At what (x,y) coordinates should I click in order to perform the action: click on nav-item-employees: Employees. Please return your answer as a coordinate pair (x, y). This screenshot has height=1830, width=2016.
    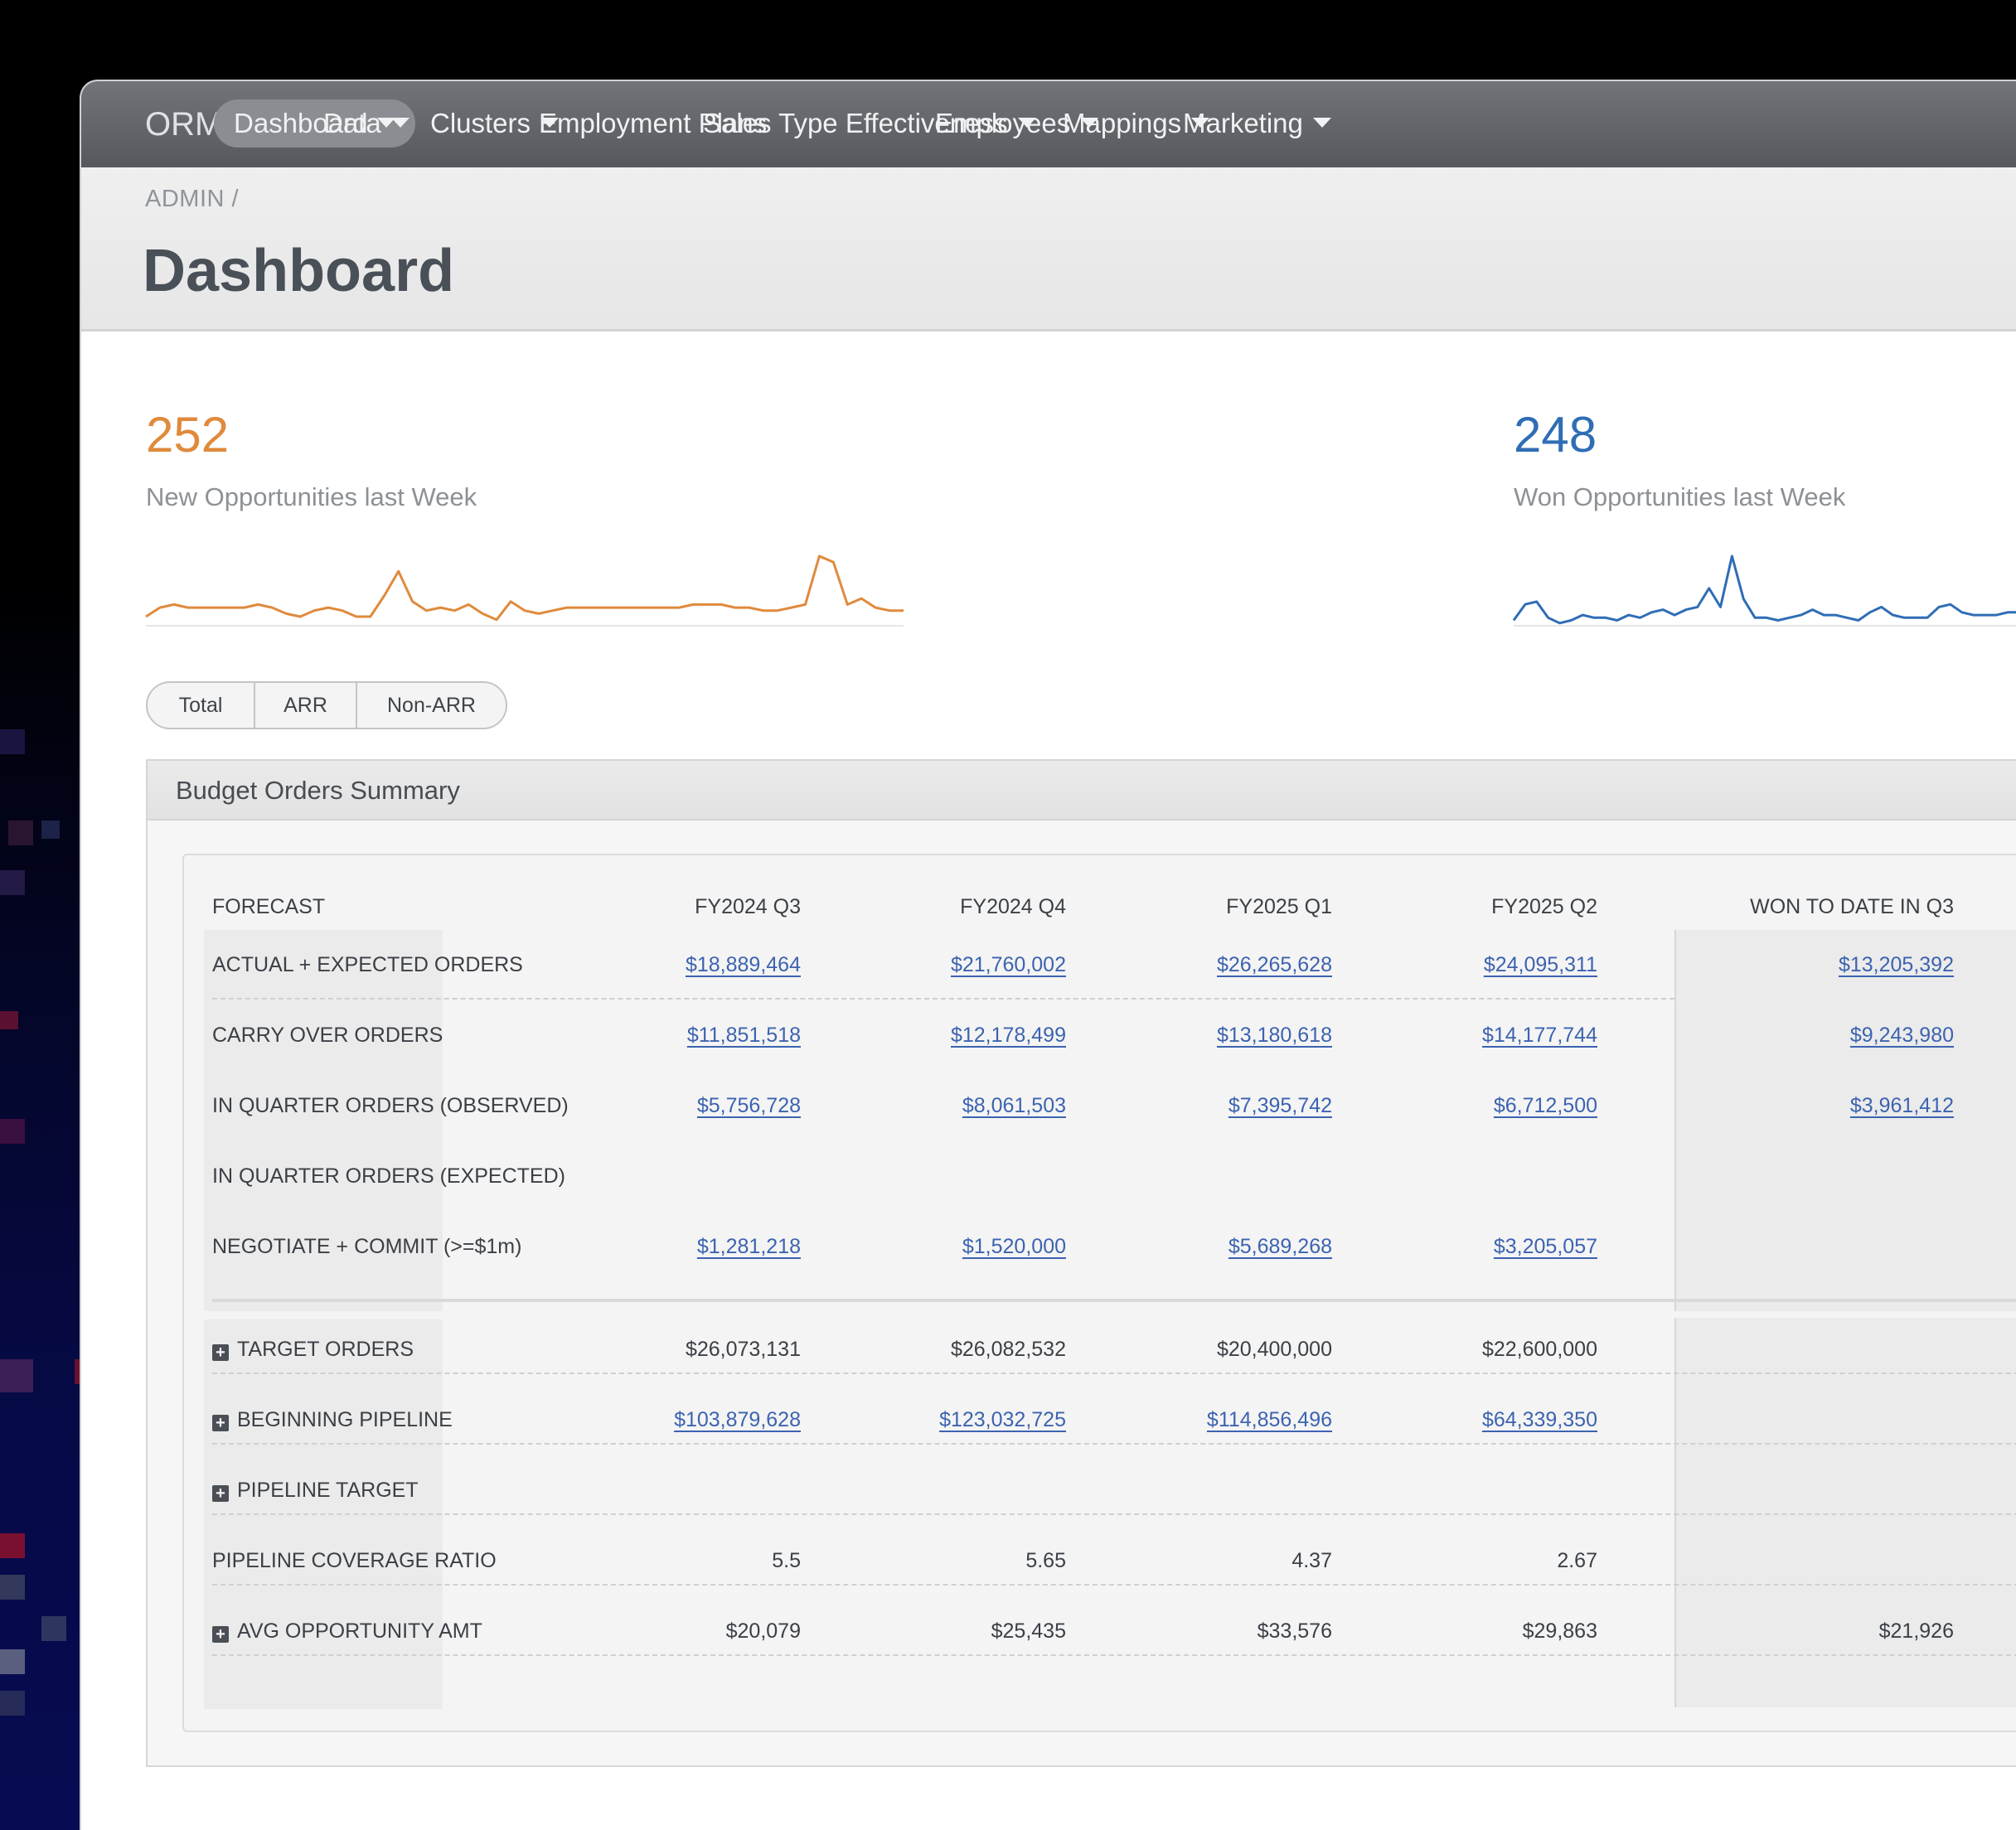
    Looking at the image, I should click on (1017, 123).